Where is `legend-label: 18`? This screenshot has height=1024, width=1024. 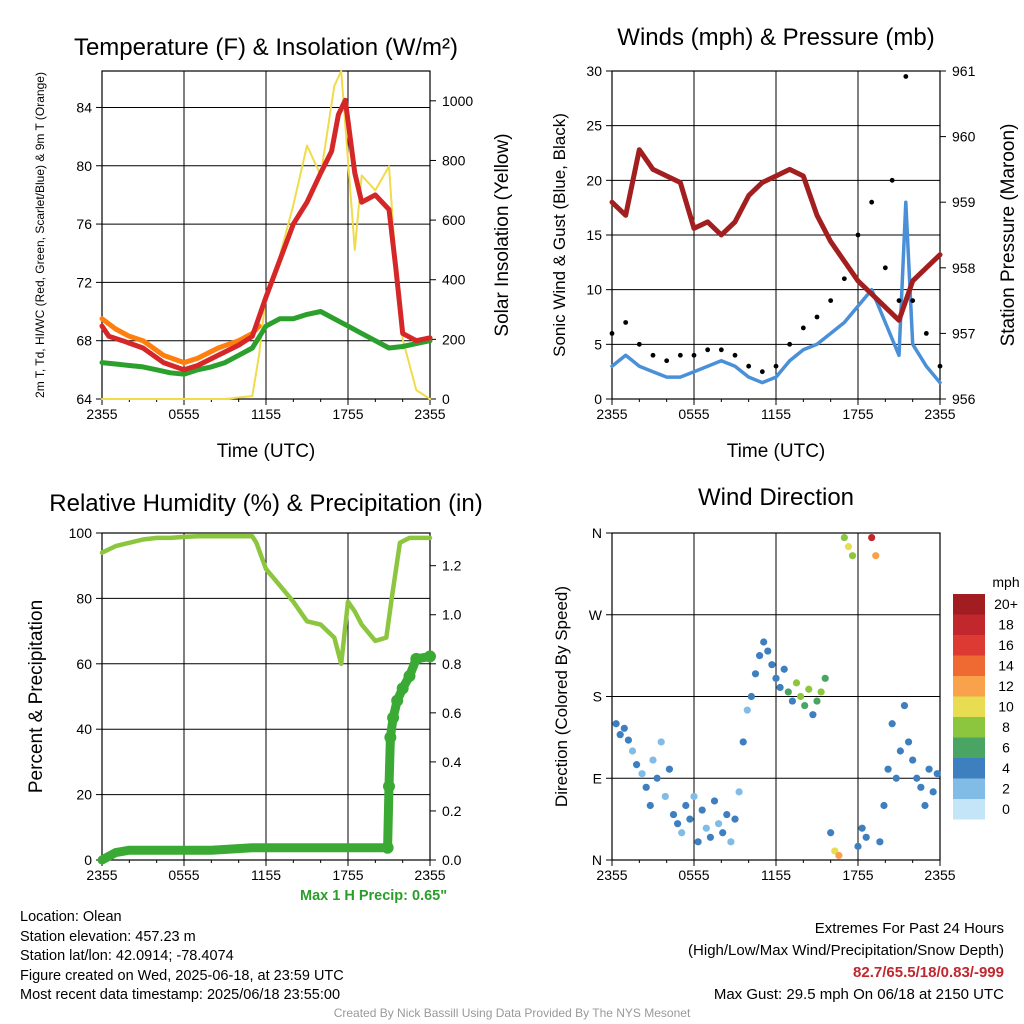 legend-label: 18 is located at coordinates (1006, 625).